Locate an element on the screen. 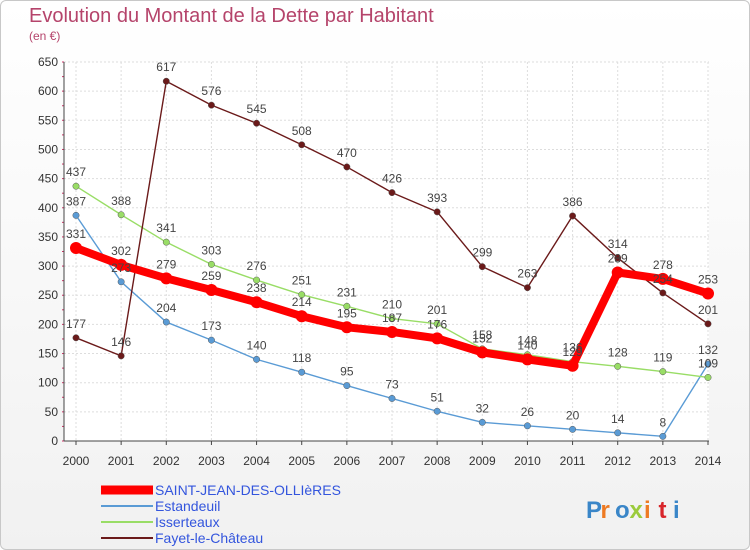 This screenshot has width=750, height=550. data-label: 278 is located at coordinates (663, 265).